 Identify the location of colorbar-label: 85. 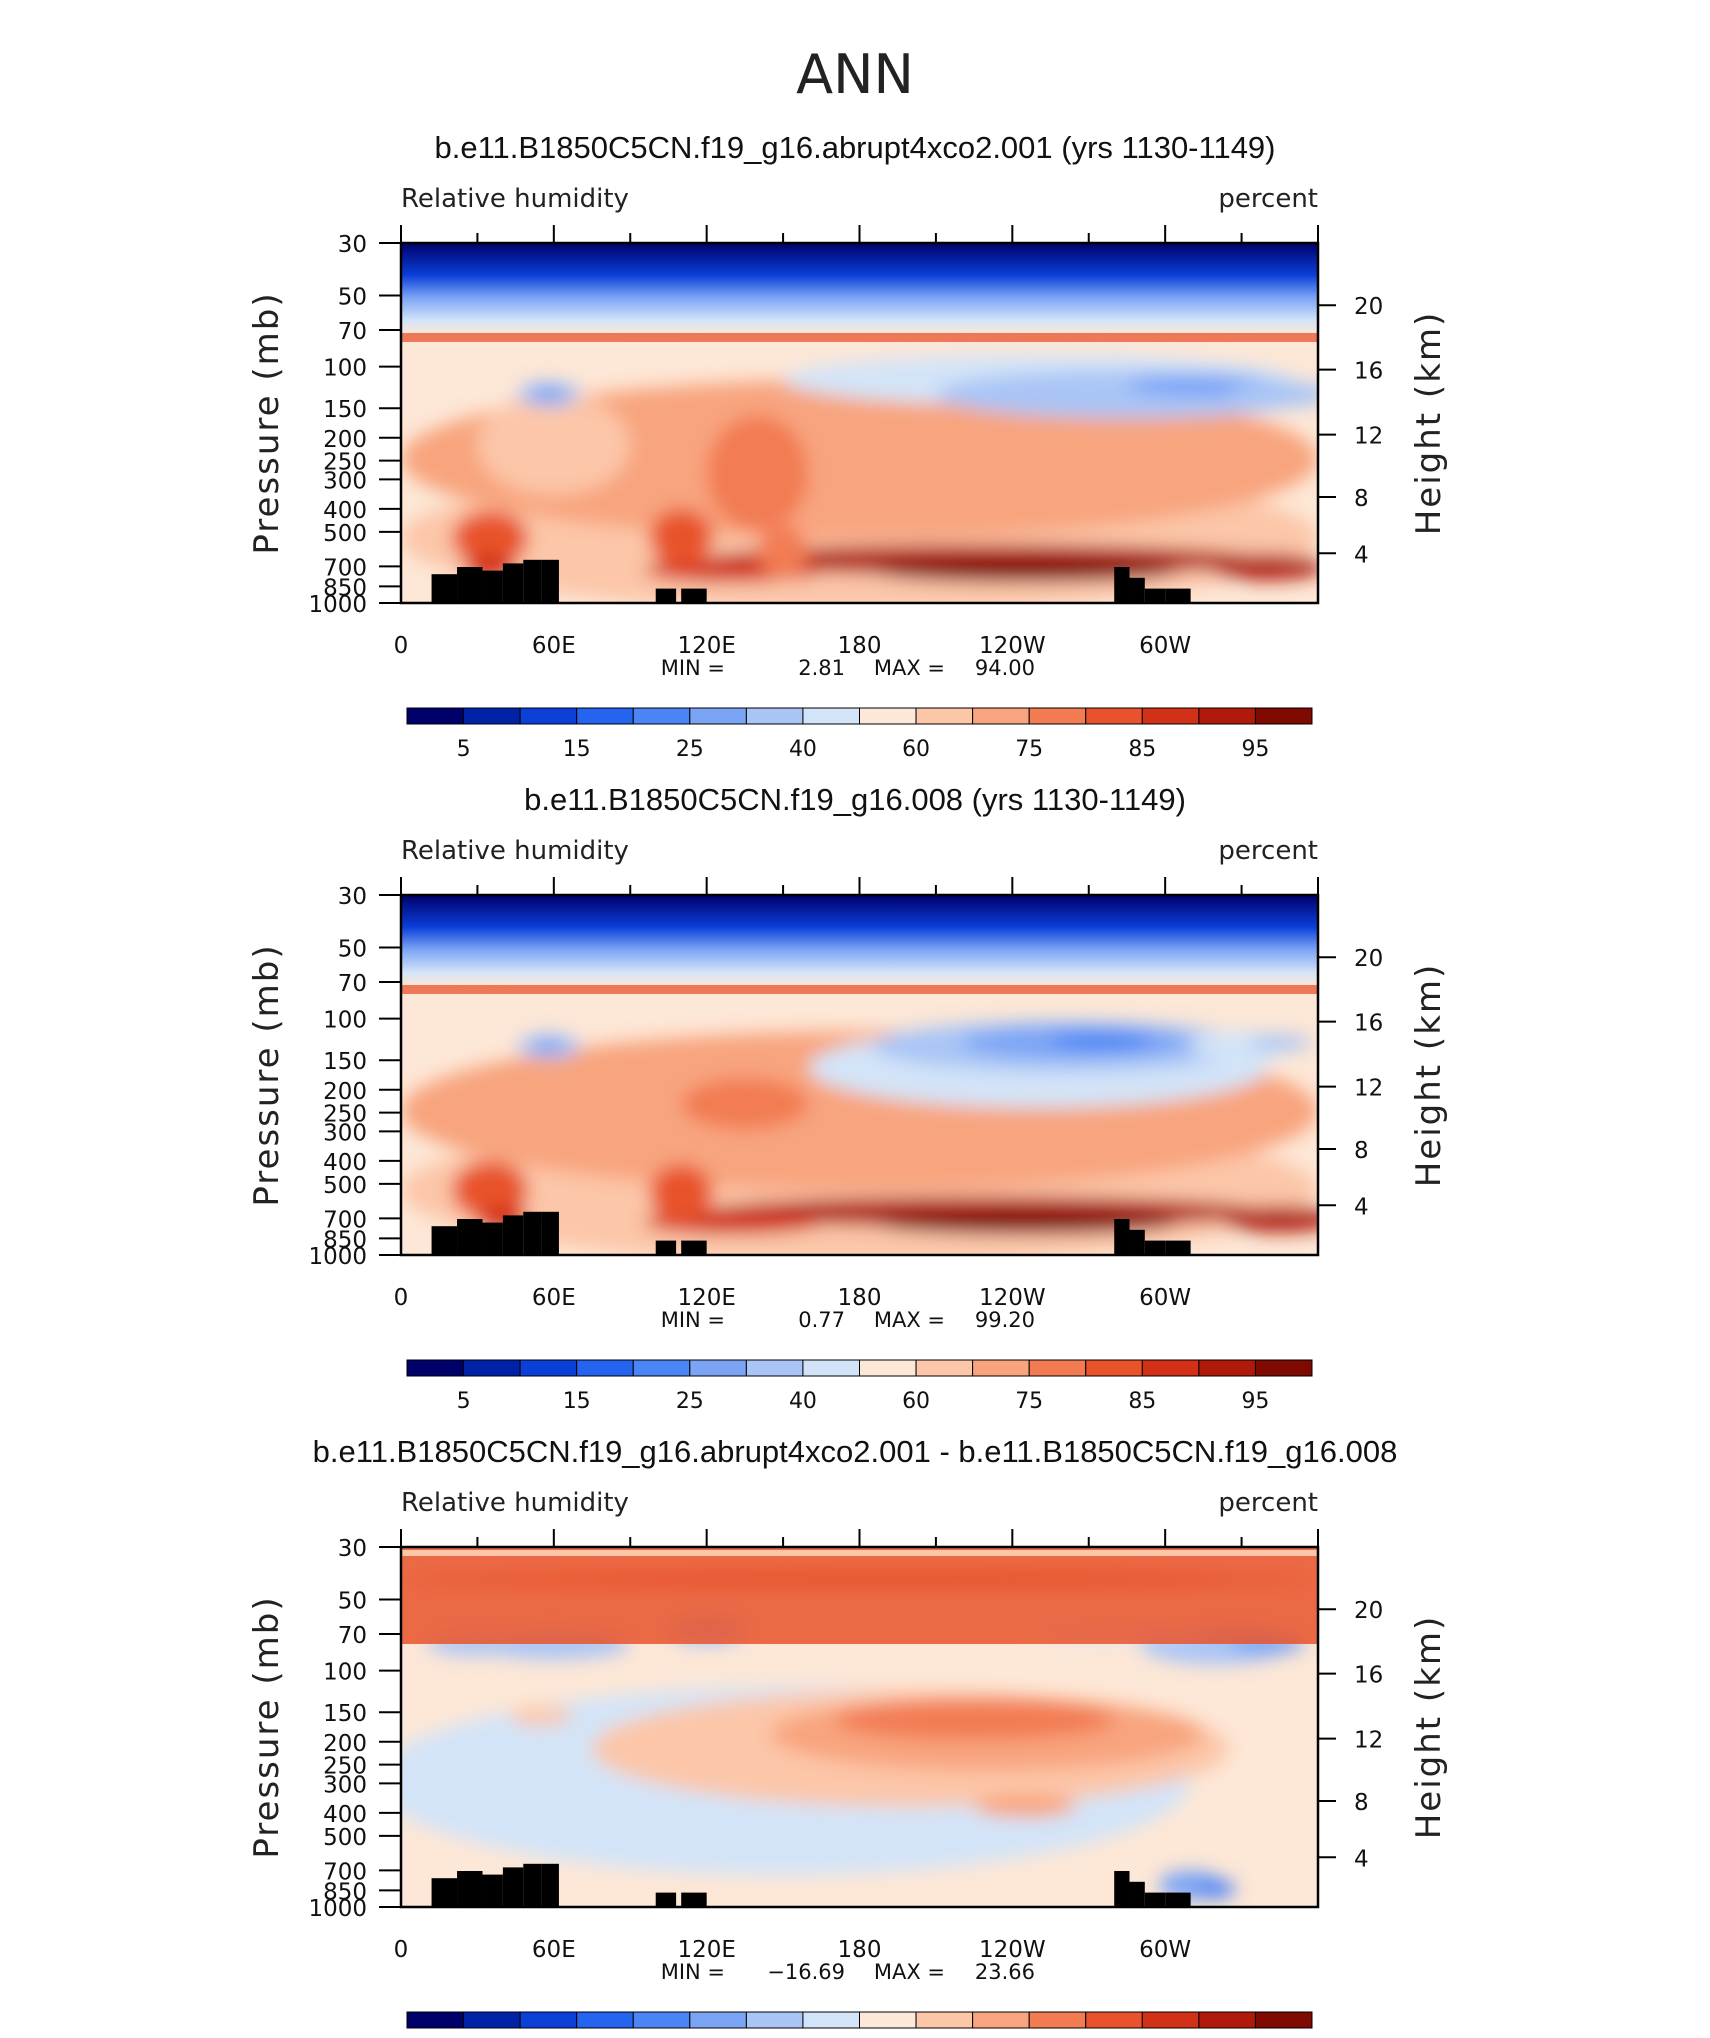
(1142, 749).